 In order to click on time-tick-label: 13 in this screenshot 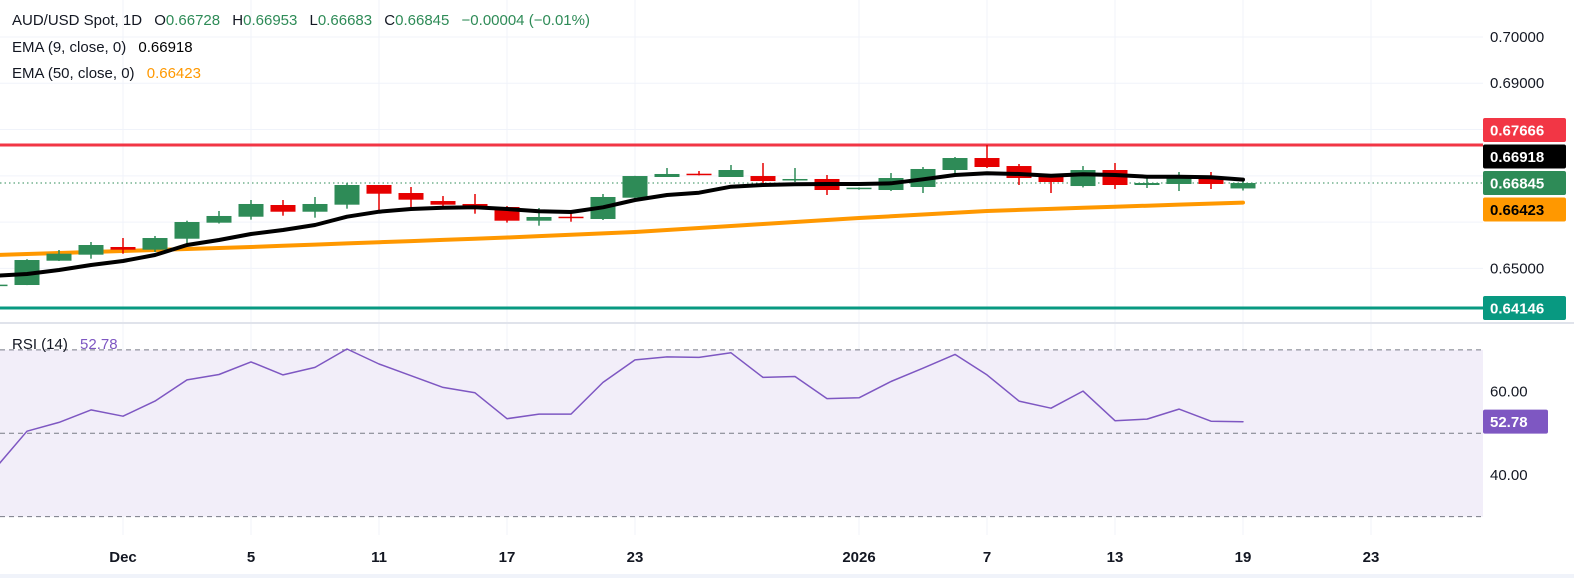, I will do `click(1115, 557)`.